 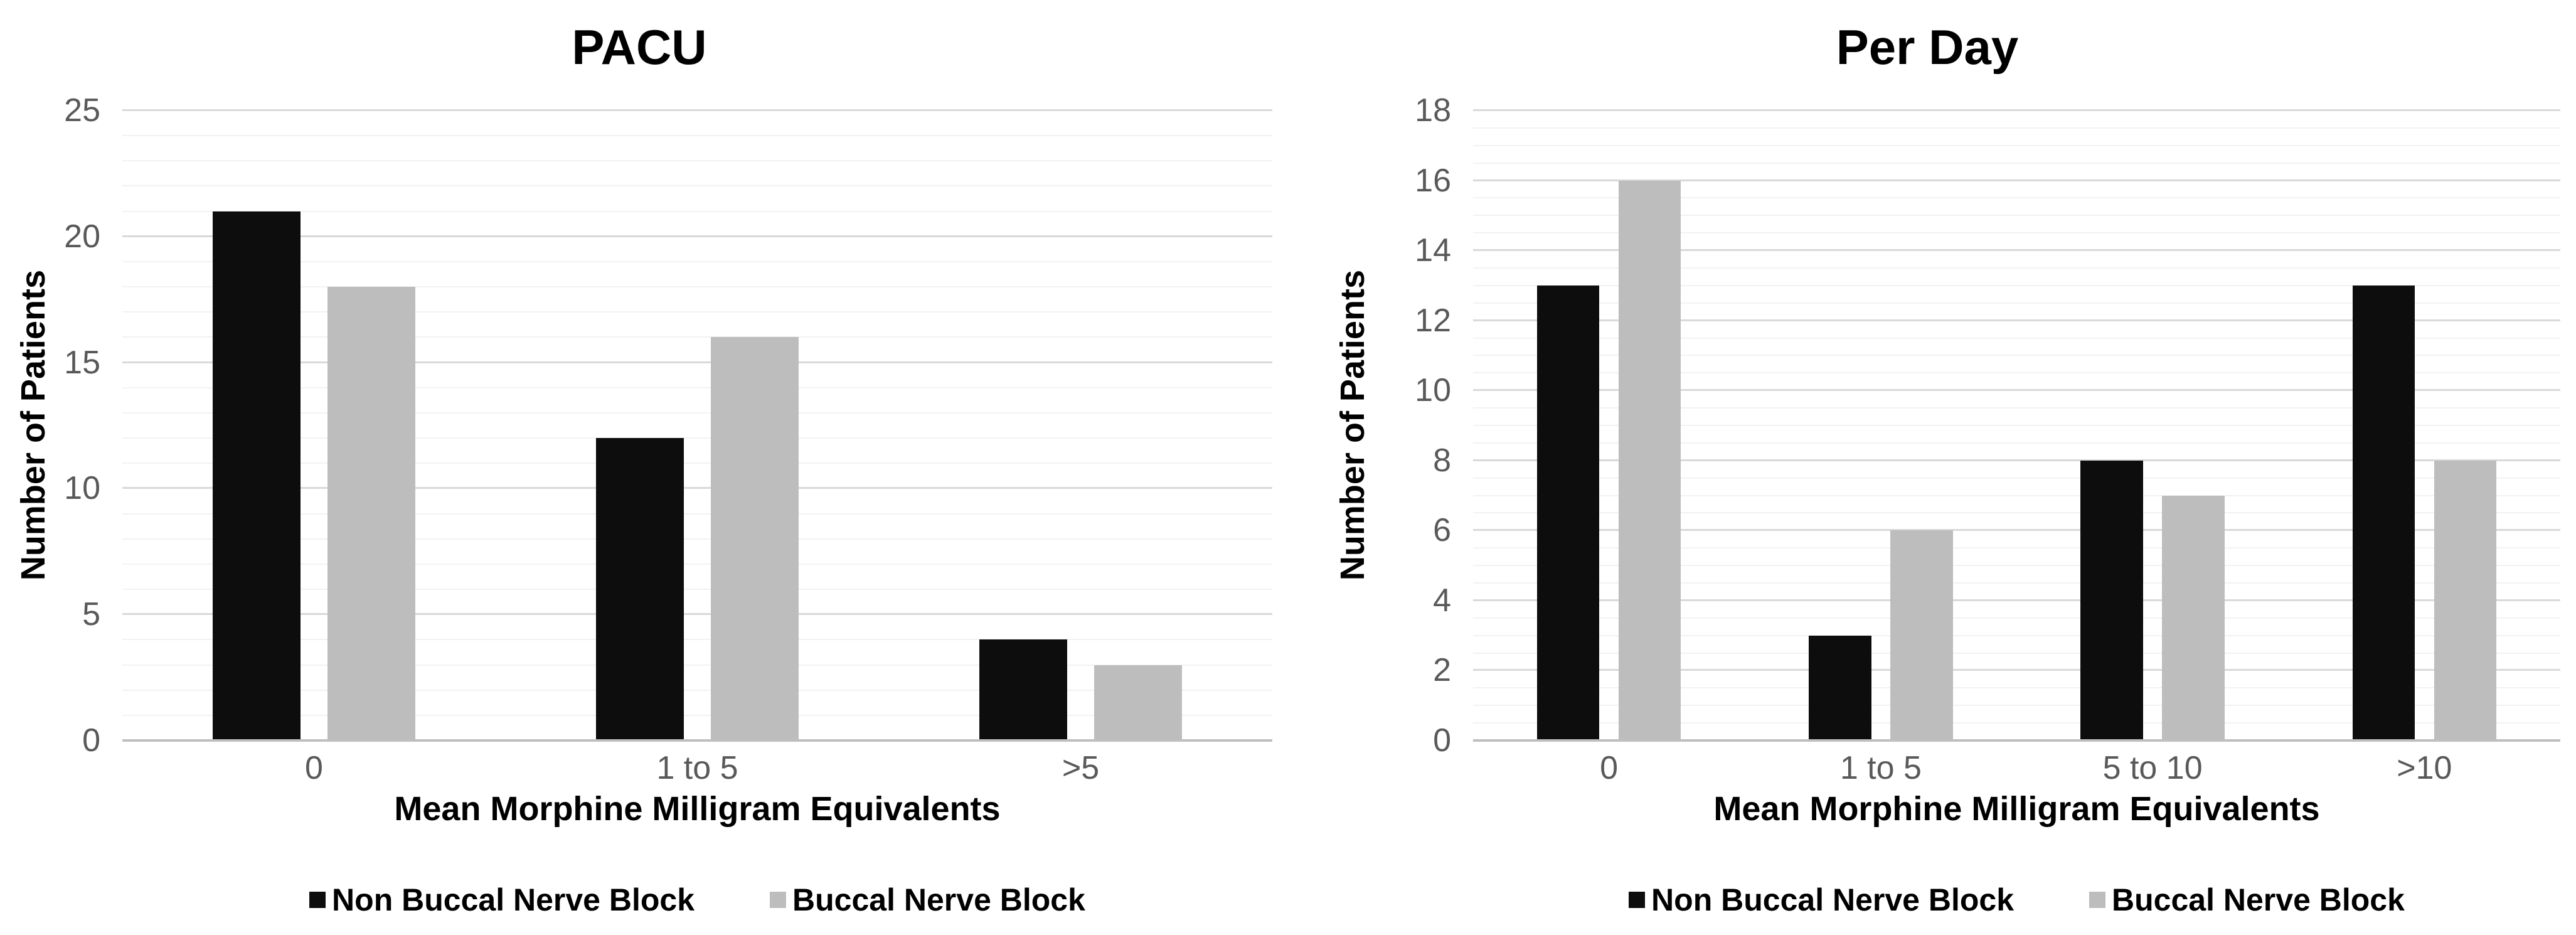 What do you see at coordinates (91, 614) in the screenshot?
I see `y-axis-tick-label: 5` at bounding box center [91, 614].